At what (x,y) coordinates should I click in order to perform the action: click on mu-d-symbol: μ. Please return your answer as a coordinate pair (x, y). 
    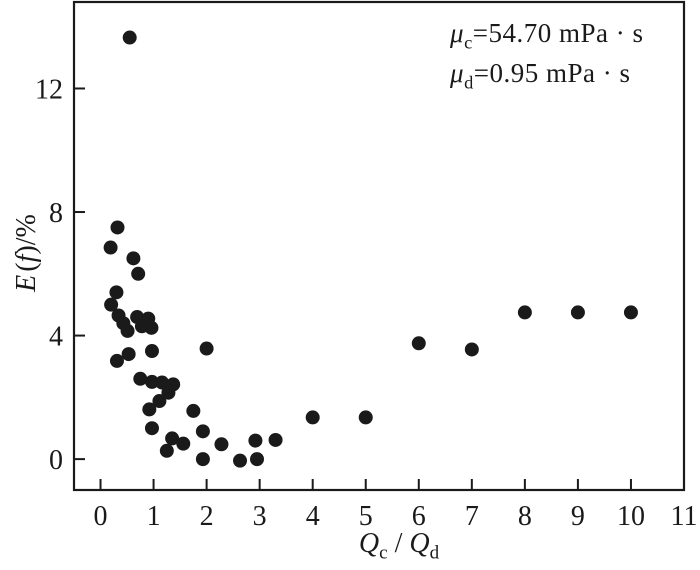
    Looking at the image, I should click on (457, 73).